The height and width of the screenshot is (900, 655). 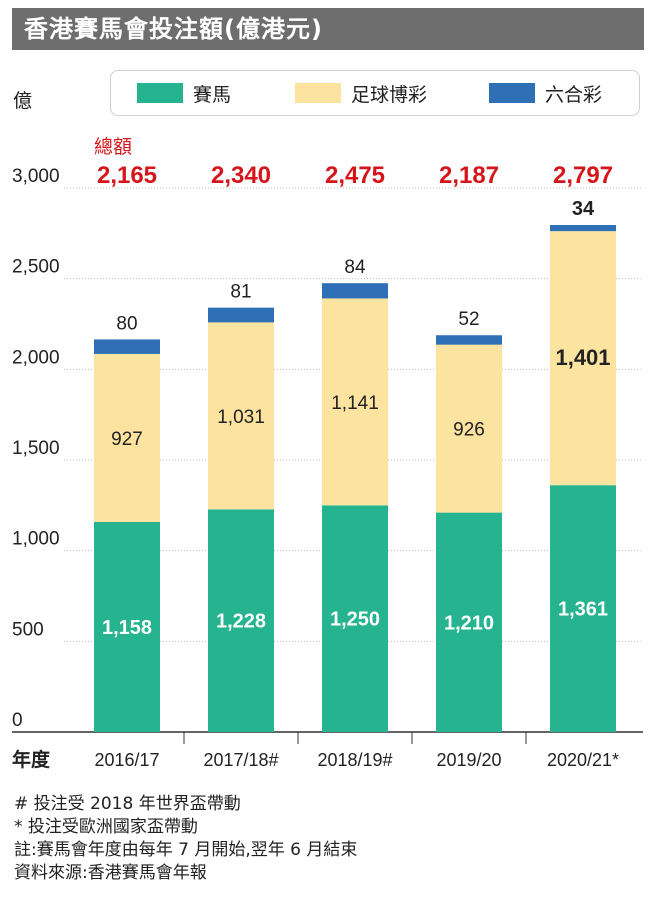 I want to click on data-label: 926, so click(x=469, y=430).